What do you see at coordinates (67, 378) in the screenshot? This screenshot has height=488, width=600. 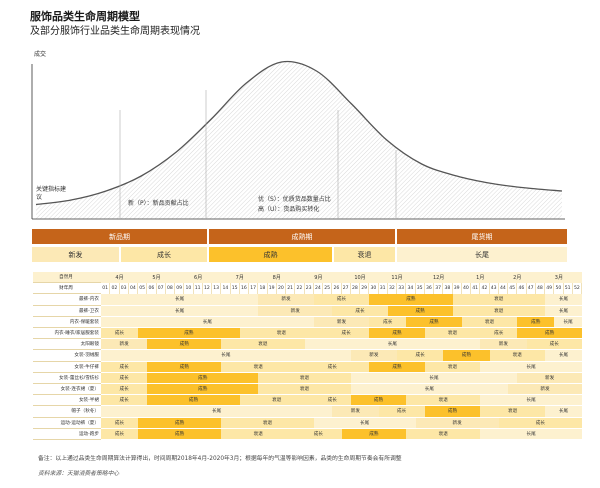 I see `table-row-label: 女装-蕾丝衫/雪纺衫` at bounding box center [67, 378].